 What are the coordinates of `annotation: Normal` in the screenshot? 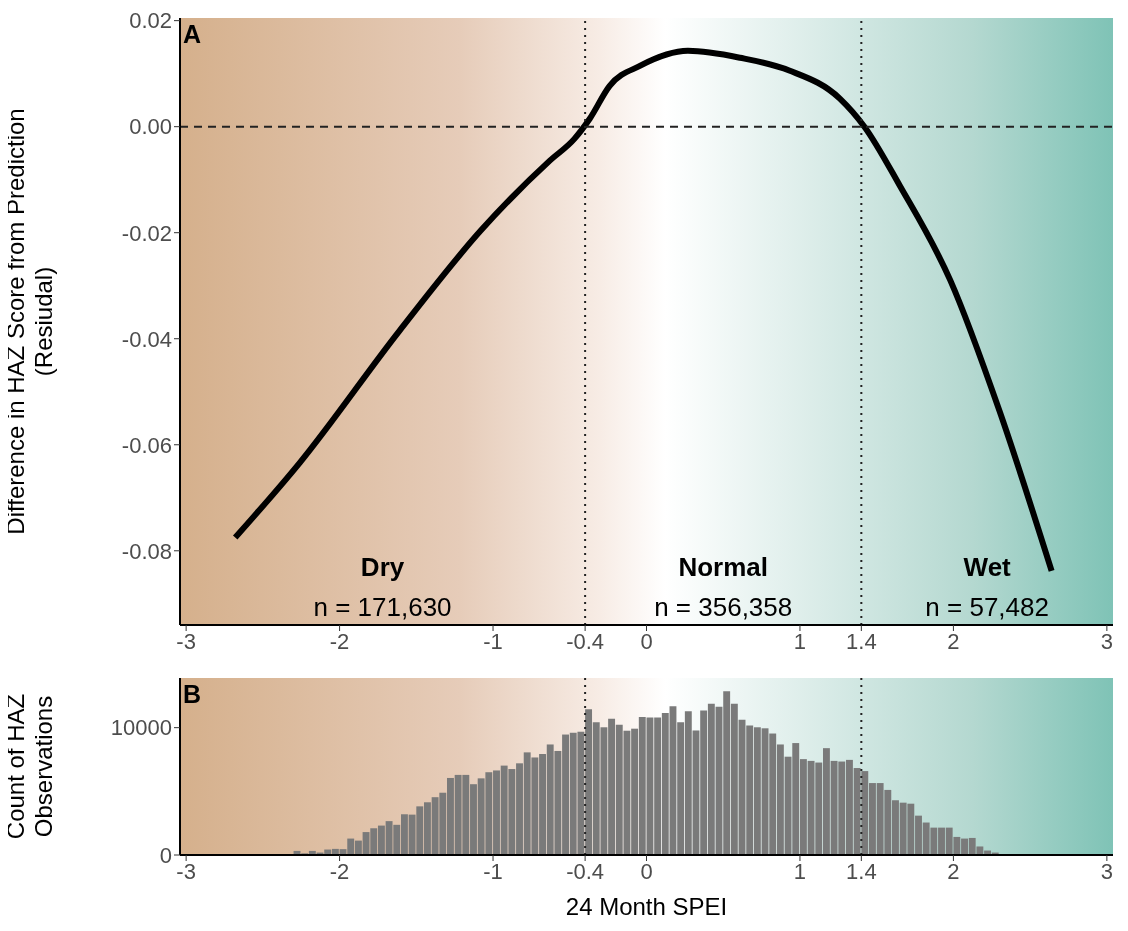 It's located at (723, 567).